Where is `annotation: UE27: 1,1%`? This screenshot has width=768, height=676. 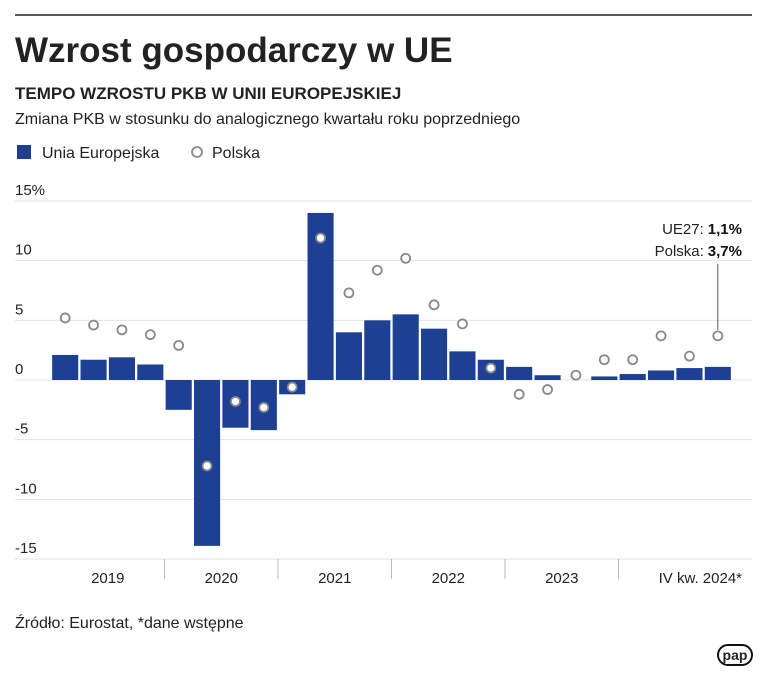
annotation: UE27: 1,1% is located at coordinates (702, 229).